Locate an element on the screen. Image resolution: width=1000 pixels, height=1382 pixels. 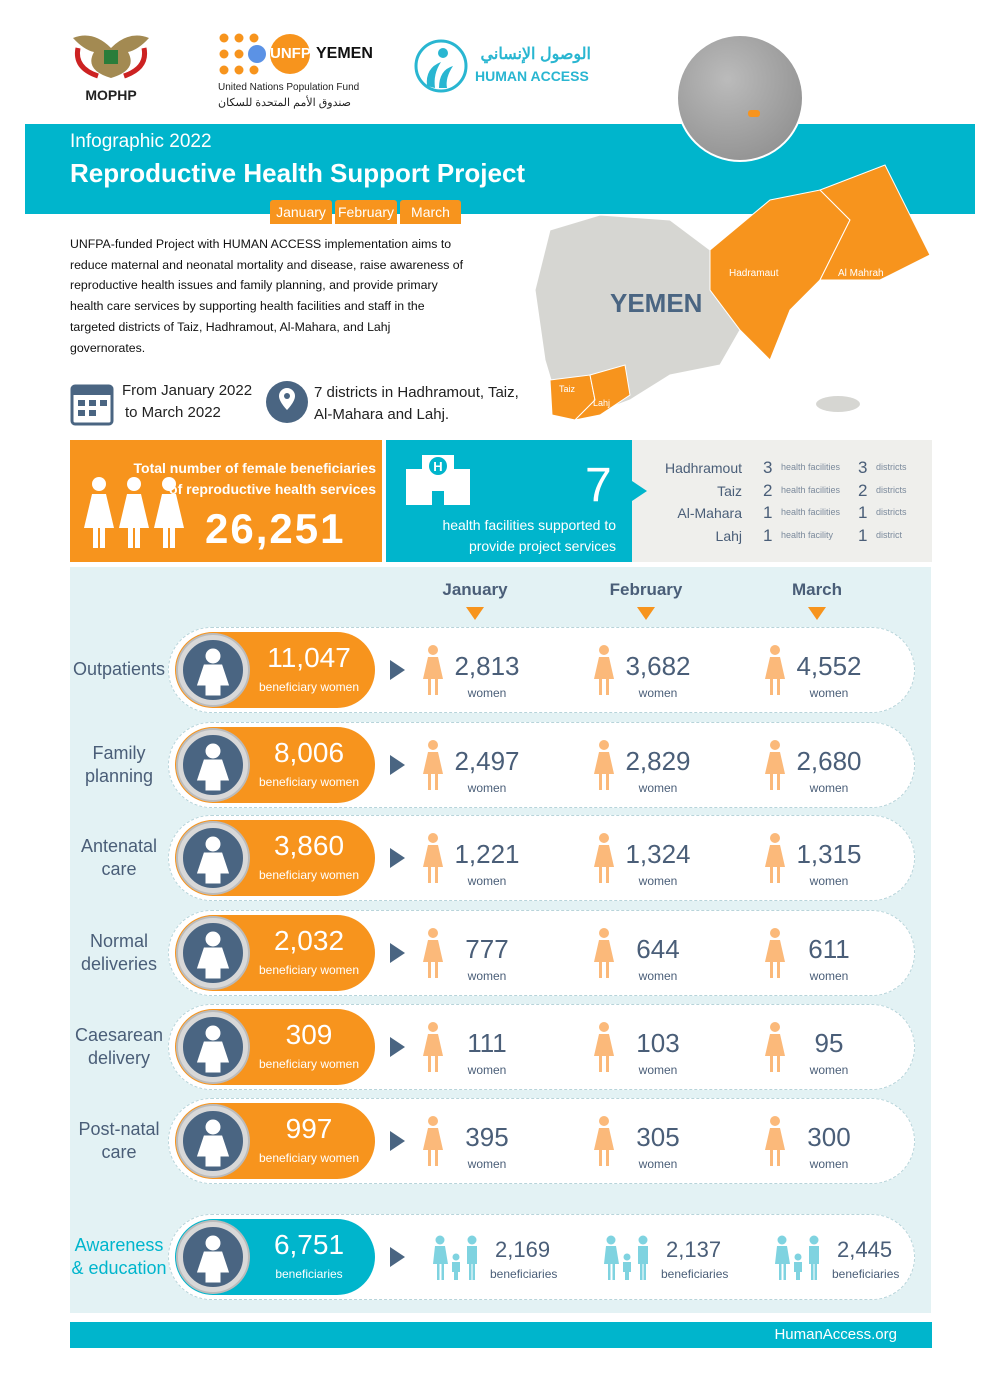
month-tag-january: January is located at coordinates (301, 212).